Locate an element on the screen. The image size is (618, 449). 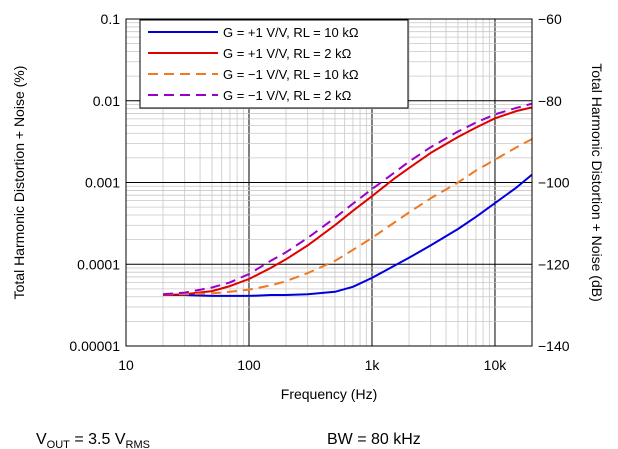
x-tick-label: 100 is located at coordinates (249, 365).